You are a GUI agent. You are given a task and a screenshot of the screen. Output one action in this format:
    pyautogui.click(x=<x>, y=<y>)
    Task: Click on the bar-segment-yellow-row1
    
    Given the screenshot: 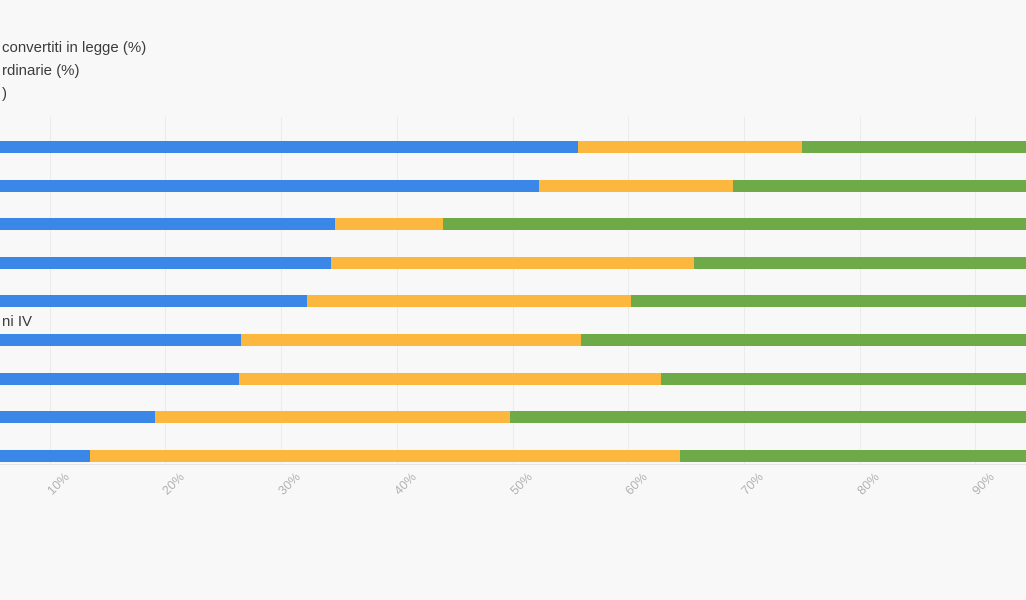 What is the action you would take?
    pyautogui.click(x=690, y=147)
    